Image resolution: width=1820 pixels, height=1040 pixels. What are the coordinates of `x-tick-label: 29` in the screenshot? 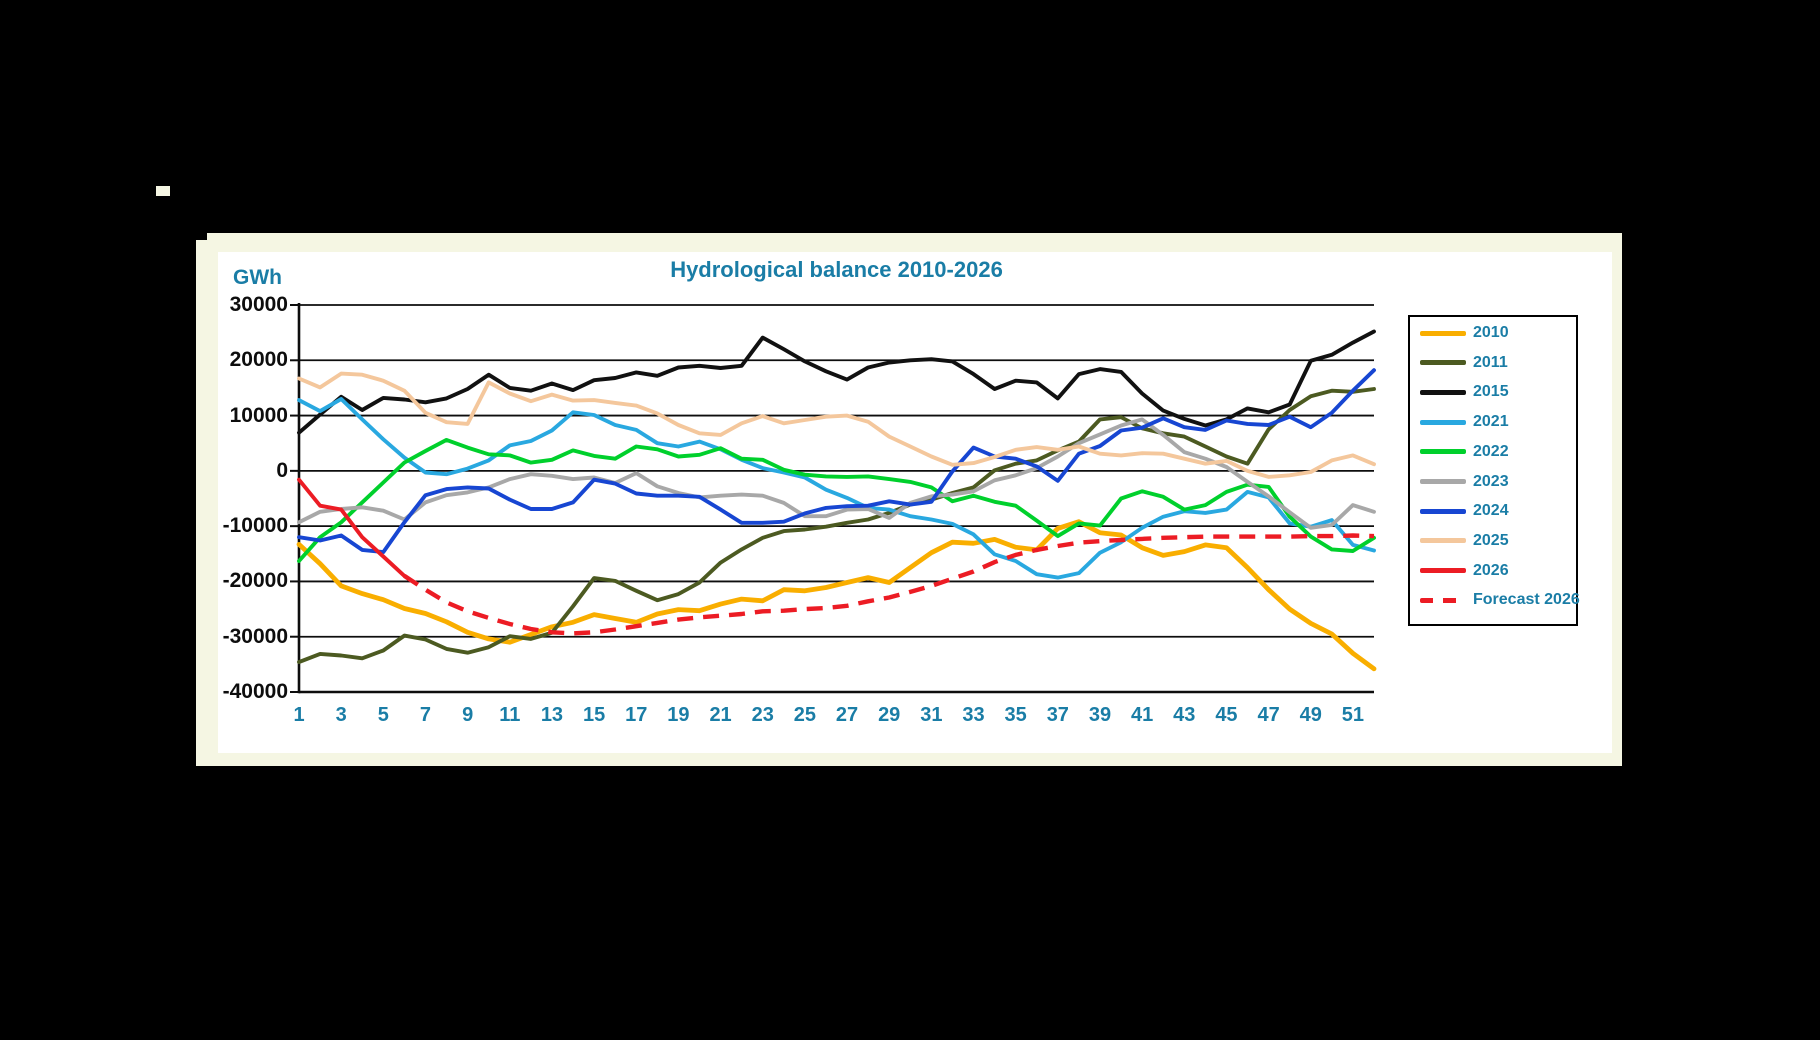 It's located at (889, 715).